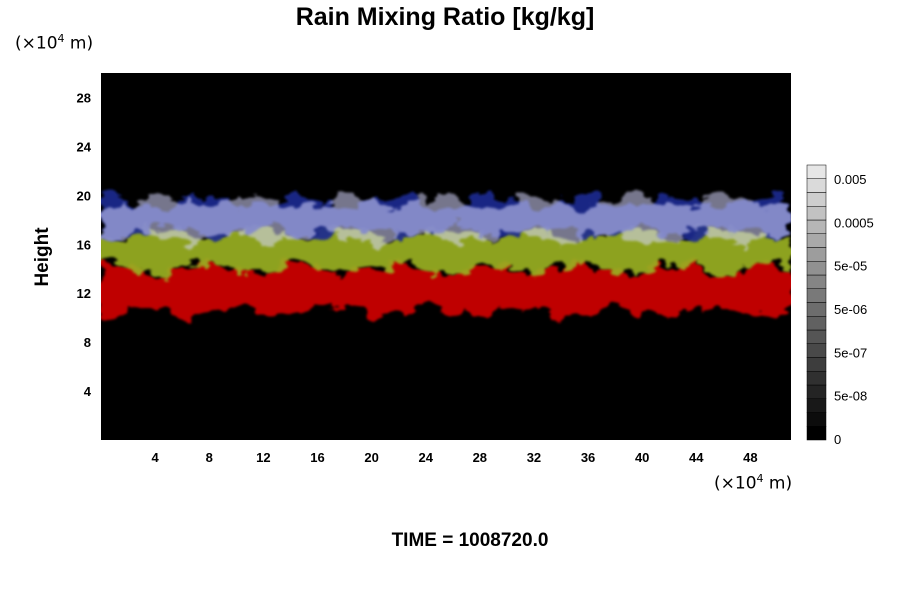  I want to click on x-tick-label: 36, so click(588, 457).